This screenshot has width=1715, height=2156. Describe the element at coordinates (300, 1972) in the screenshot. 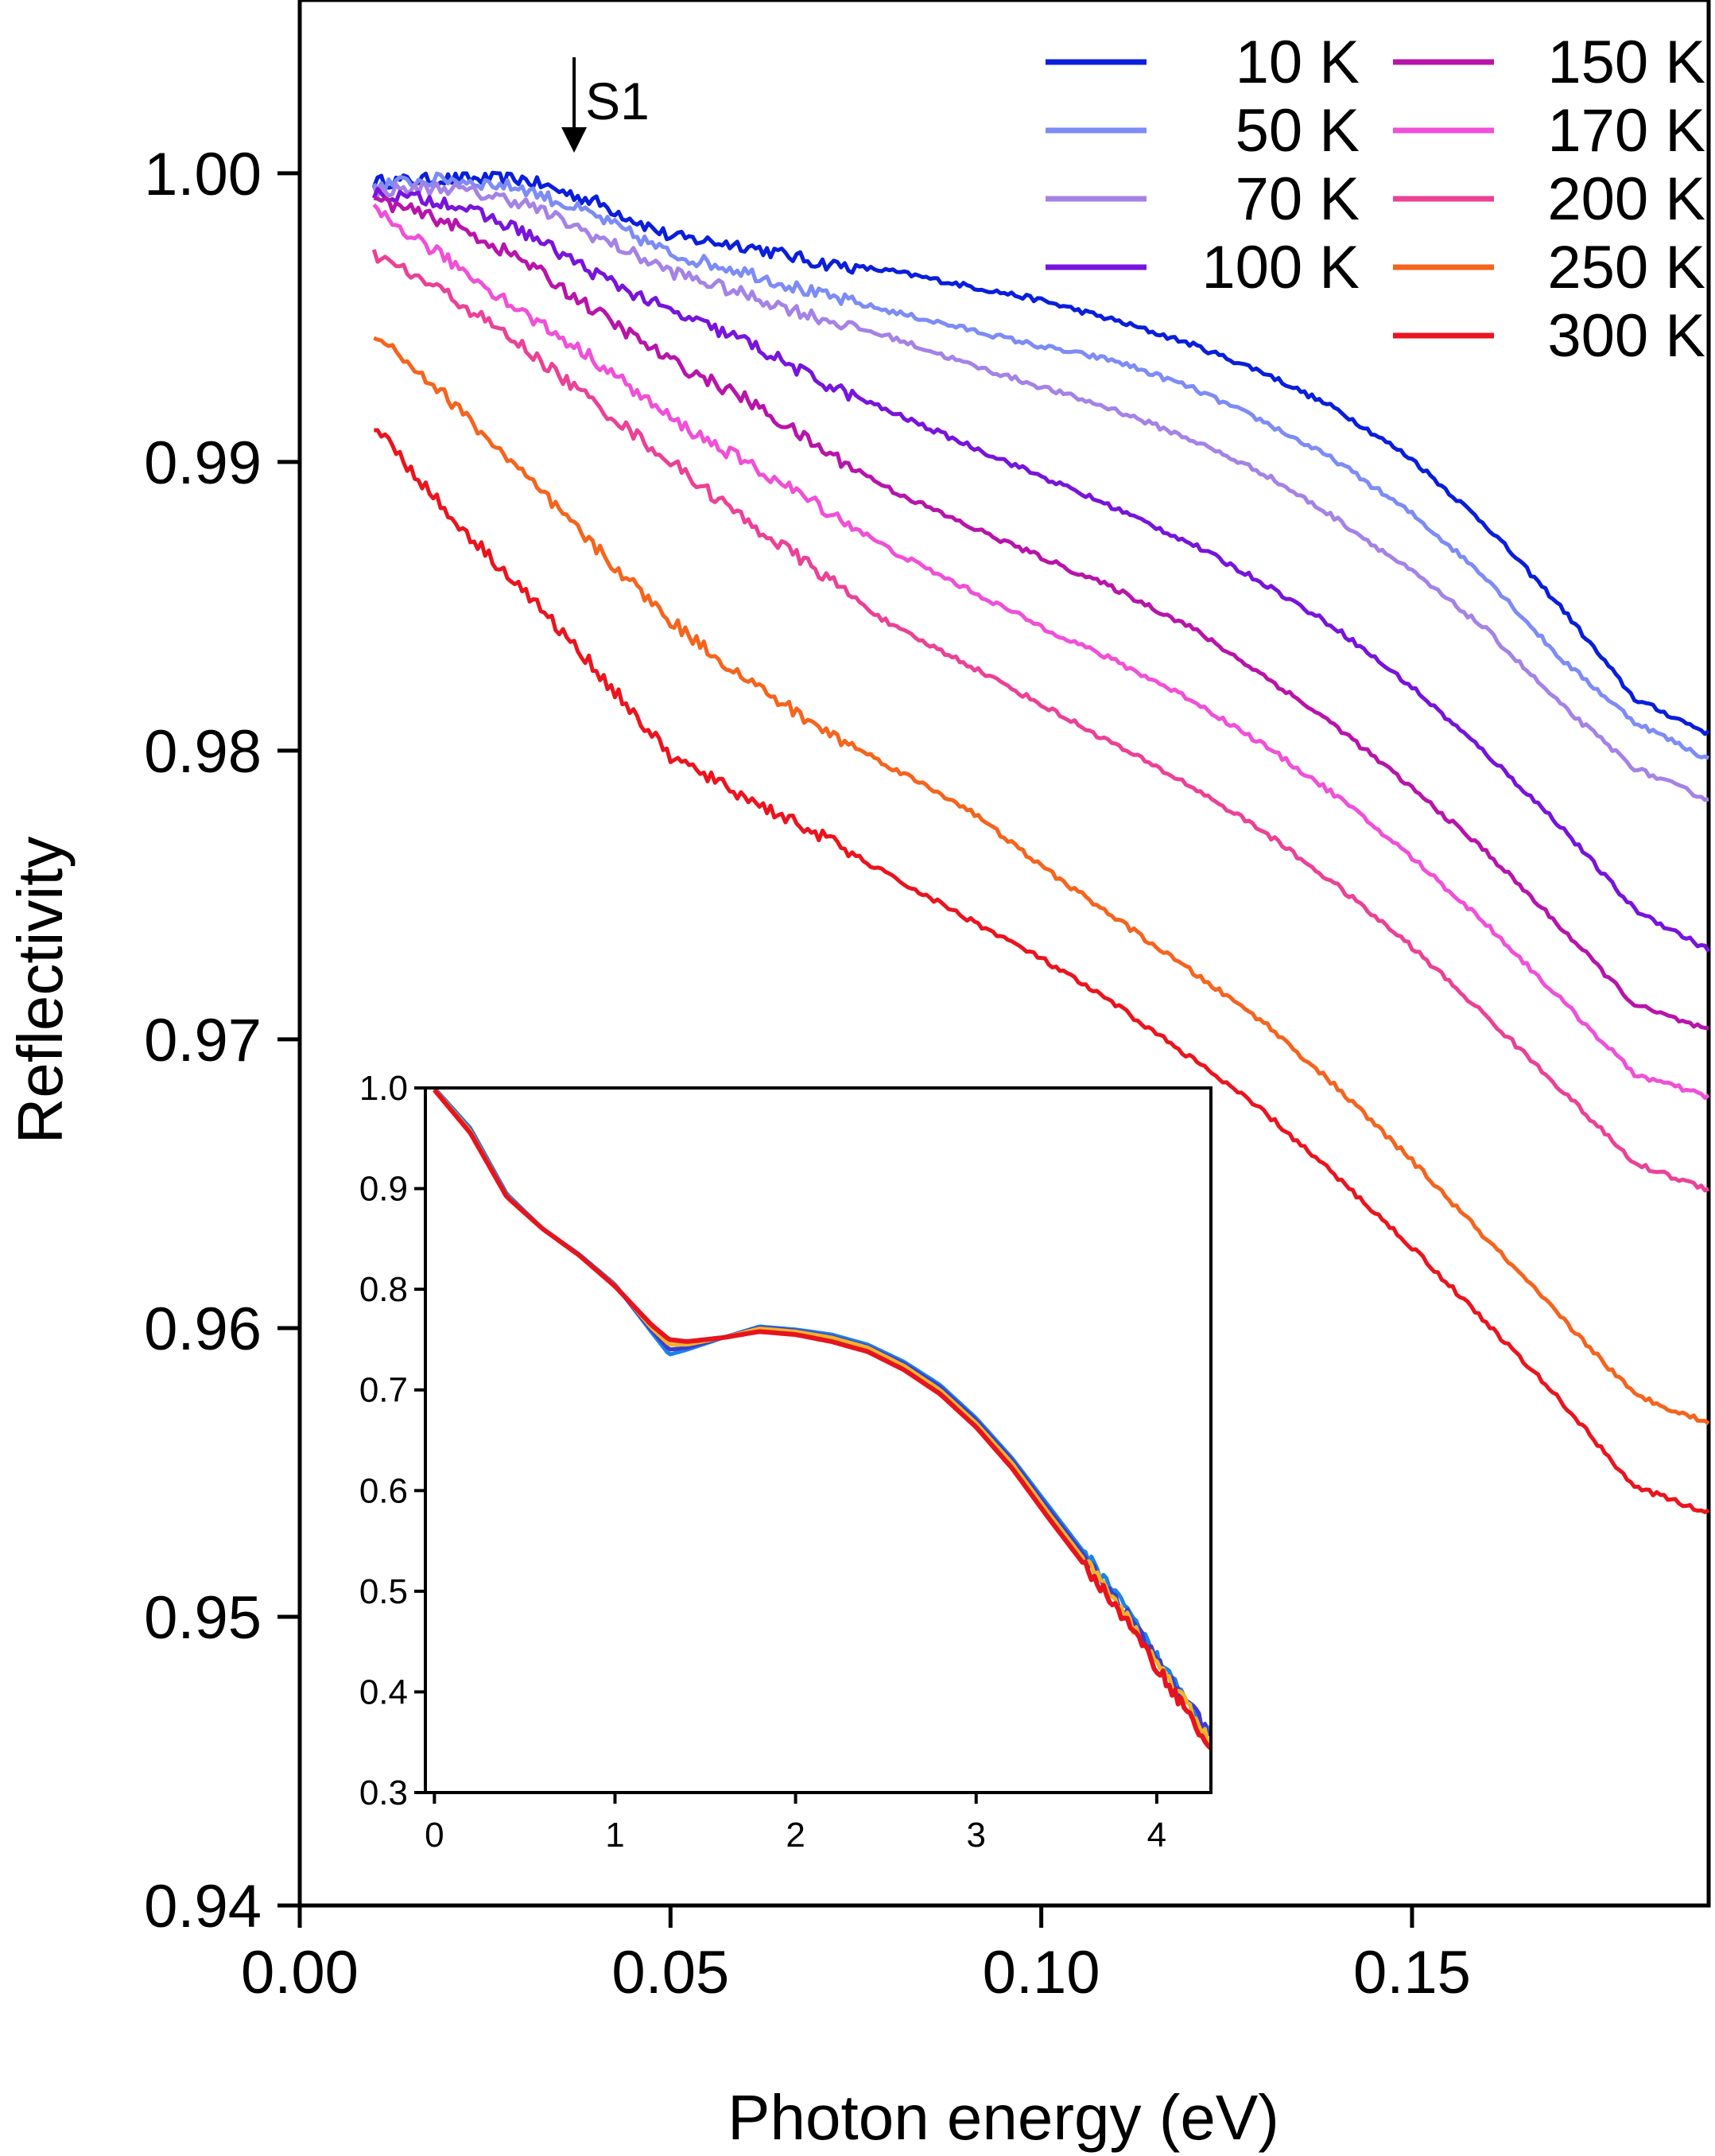

I see `main-x-tick-label: 0.00` at that location.